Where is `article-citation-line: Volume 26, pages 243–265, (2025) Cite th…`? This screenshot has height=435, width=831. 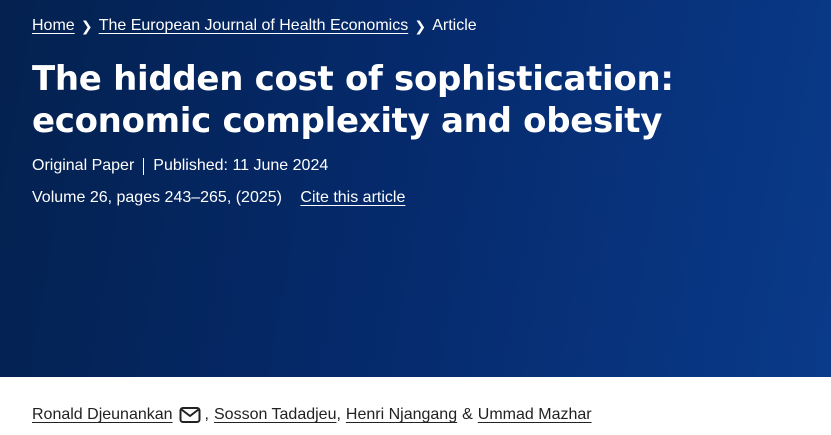
article-citation-line: Volume 26, pages 243–265, (2025) Cite th… is located at coordinates (218, 198).